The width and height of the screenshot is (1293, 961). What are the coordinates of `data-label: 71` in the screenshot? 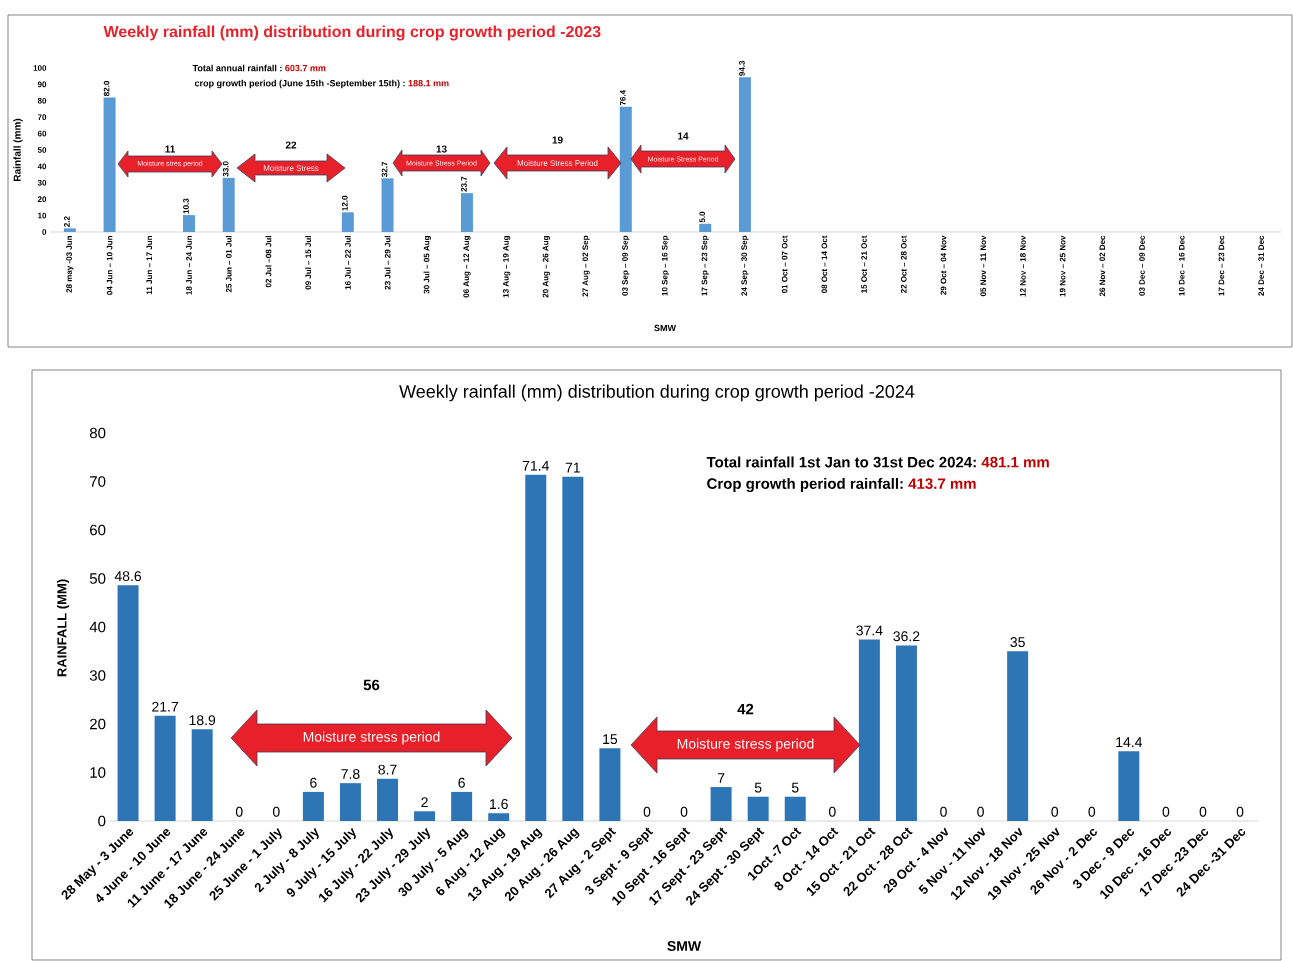 It's located at (572, 467).